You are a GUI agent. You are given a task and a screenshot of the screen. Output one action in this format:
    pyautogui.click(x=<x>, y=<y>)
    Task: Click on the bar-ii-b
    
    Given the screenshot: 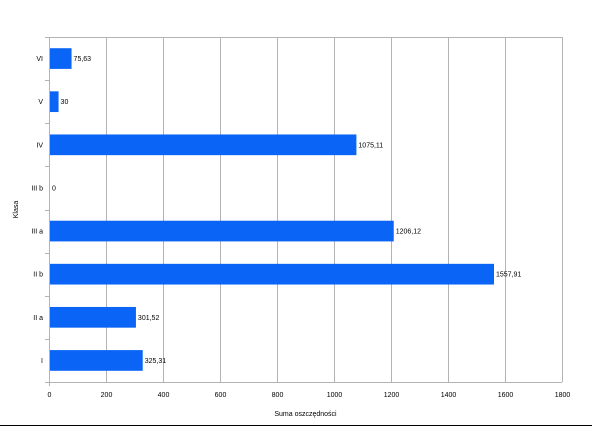 What is the action you would take?
    pyautogui.click(x=272, y=274)
    